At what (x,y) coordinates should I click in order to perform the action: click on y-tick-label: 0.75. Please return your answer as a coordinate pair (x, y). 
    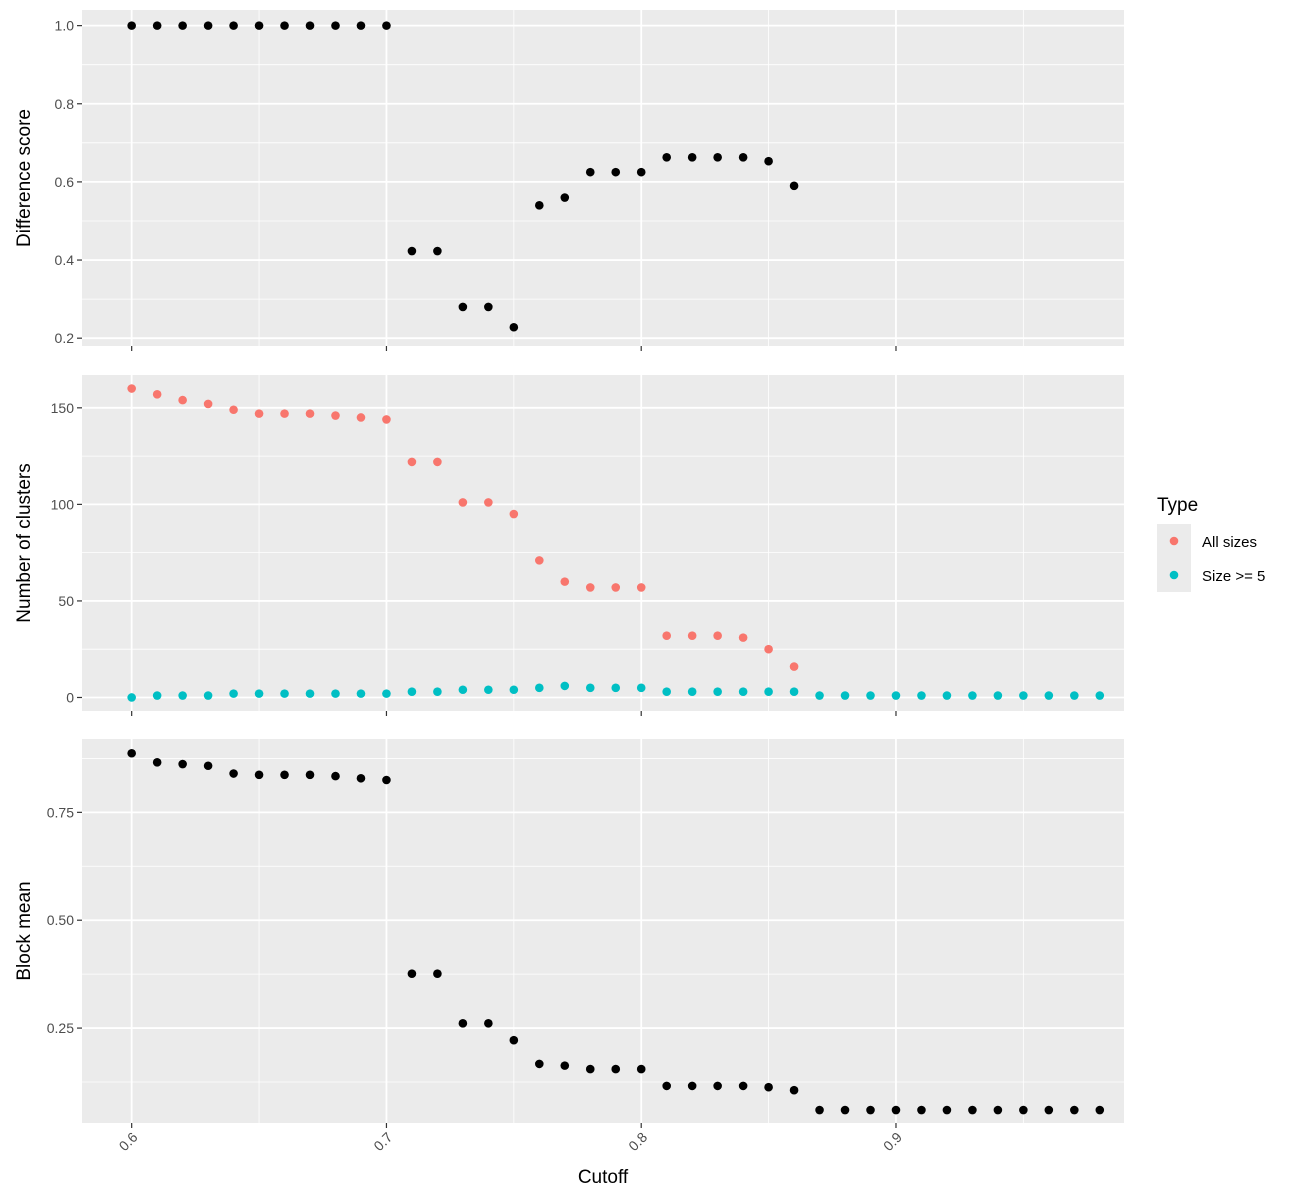
    Looking at the image, I should click on (60, 812).